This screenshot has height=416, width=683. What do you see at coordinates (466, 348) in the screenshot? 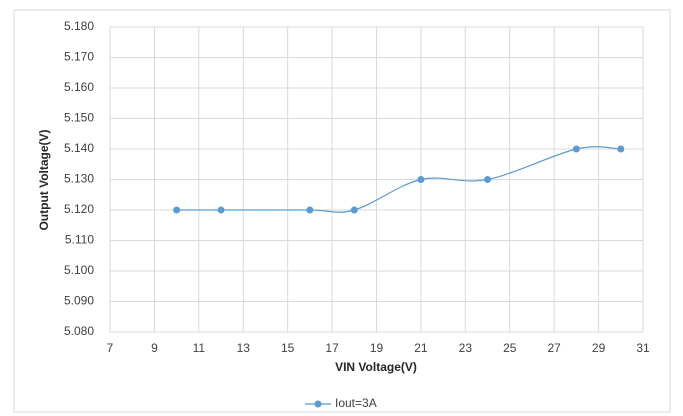
I see `x-tick-label: 23` at bounding box center [466, 348].